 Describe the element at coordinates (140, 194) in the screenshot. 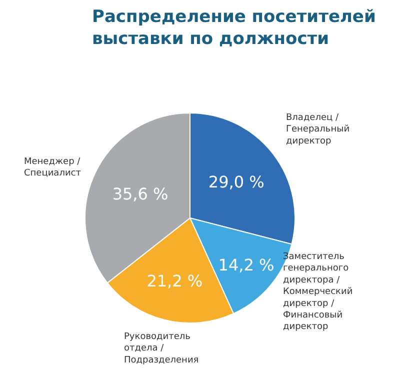

I see `data-label: 35,6 %` at that location.